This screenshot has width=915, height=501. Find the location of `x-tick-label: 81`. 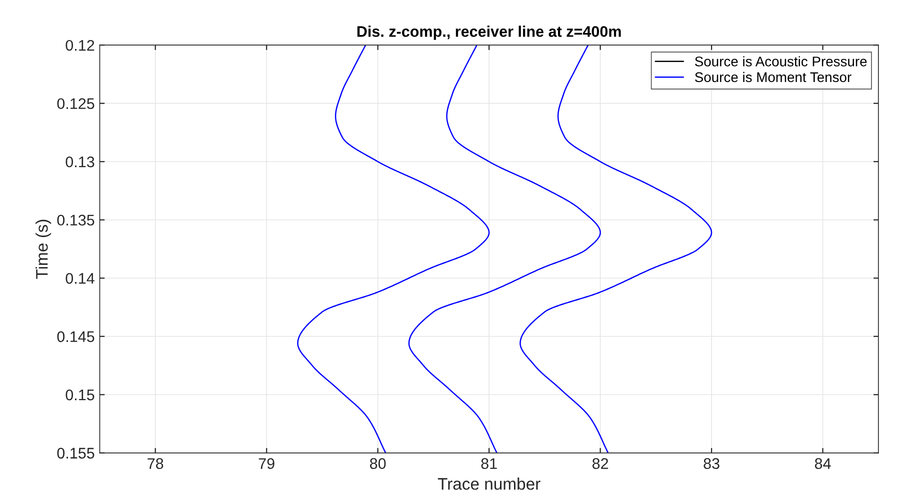

x-tick-label: 81 is located at coordinates (489, 463).